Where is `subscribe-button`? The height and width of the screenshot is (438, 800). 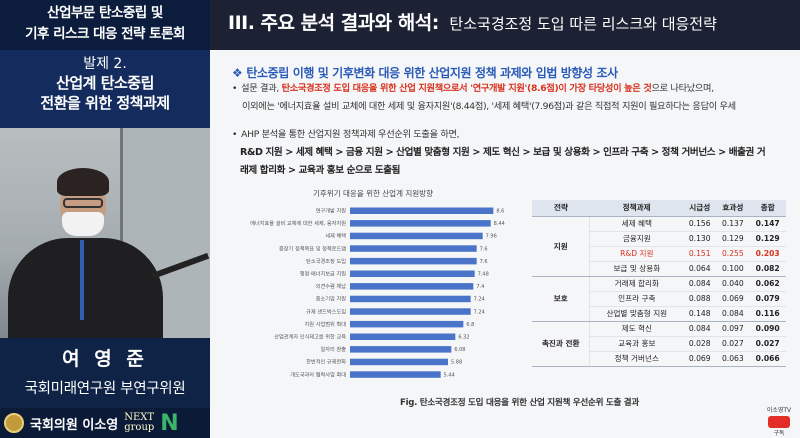 subscribe-button is located at coordinates (779, 422).